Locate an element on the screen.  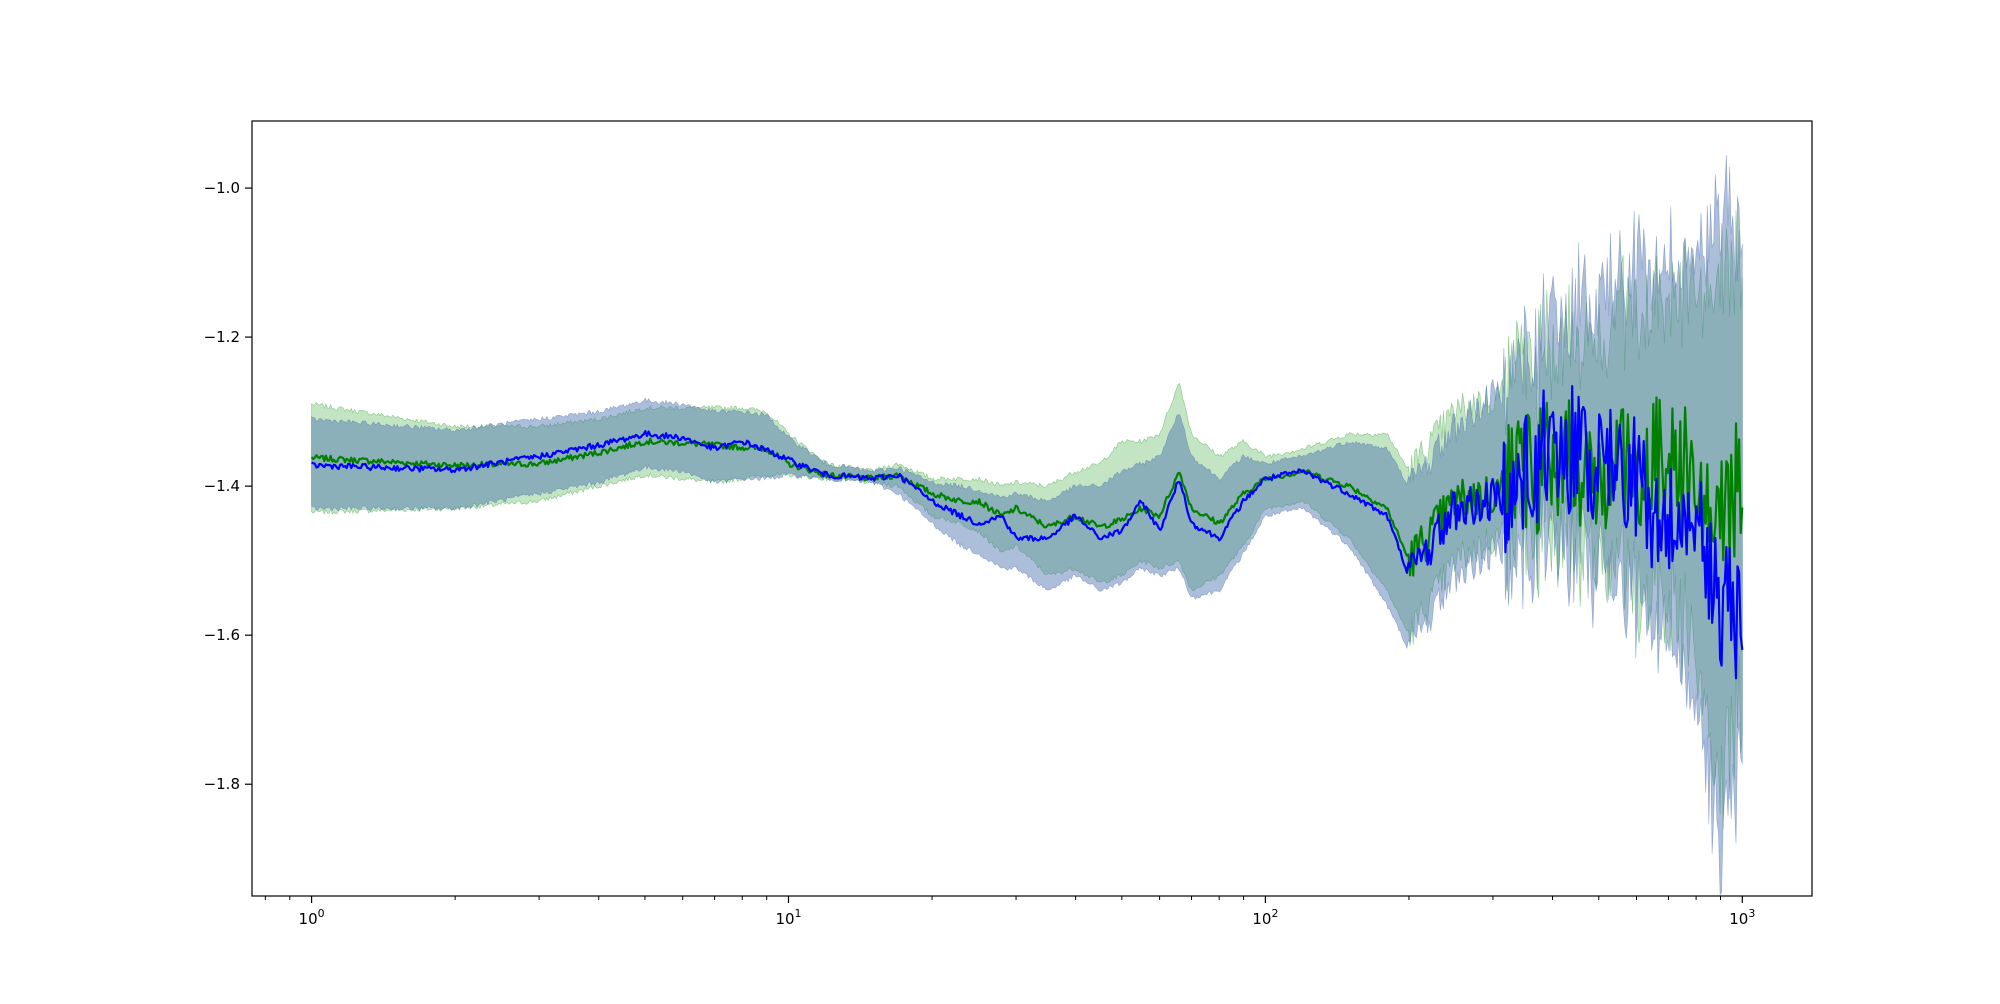
x-tick-label: 10² is located at coordinates (1265, 917).